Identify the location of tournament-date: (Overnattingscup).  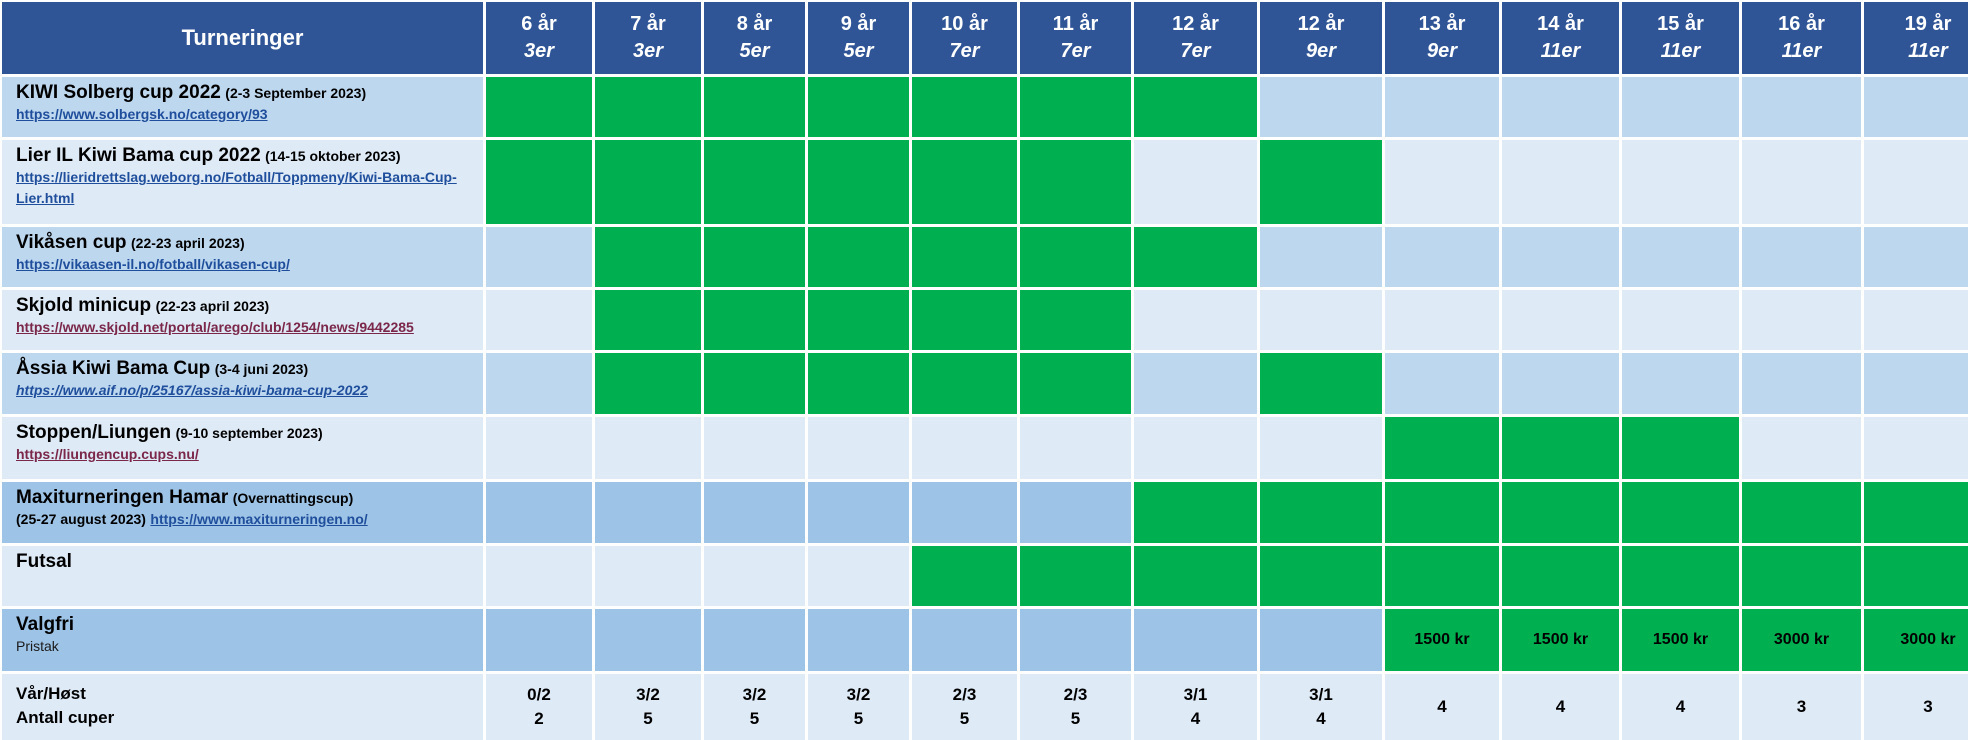
(293, 498).